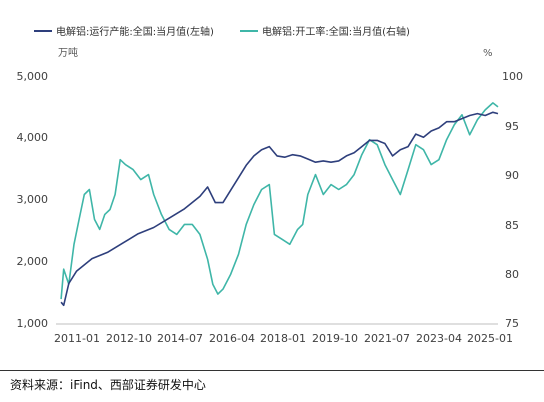 The width and height of the screenshot is (544, 402). What do you see at coordinates (512, 323) in the screenshot?
I see `right-y-tick: 75` at bounding box center [512, 323].